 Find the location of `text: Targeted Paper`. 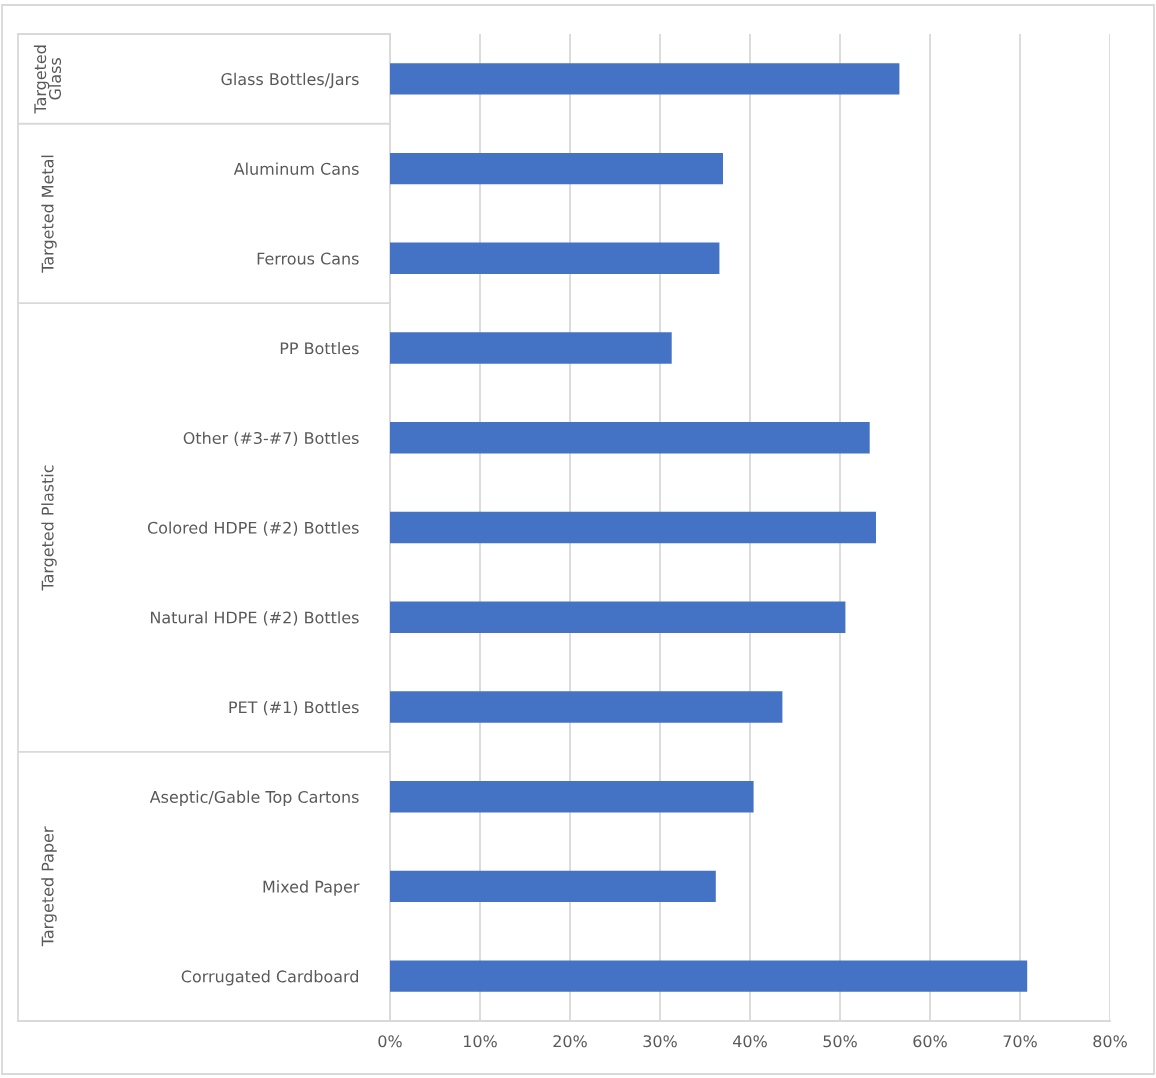

text: Targeted Paper is located at coordinates (49, 886).